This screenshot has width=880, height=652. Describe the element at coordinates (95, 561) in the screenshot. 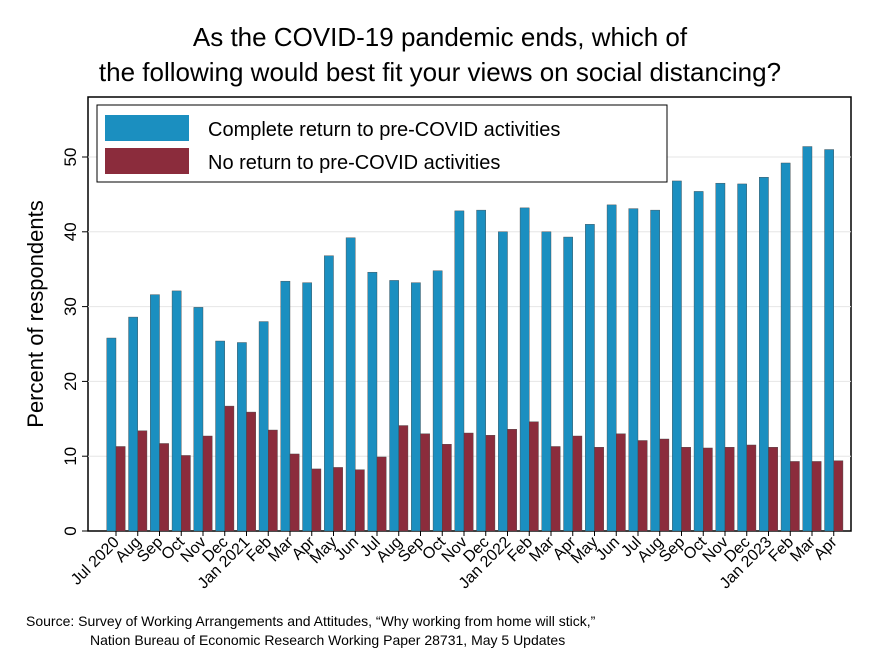

I see `x-tick-label: Jul 2020` at that location.